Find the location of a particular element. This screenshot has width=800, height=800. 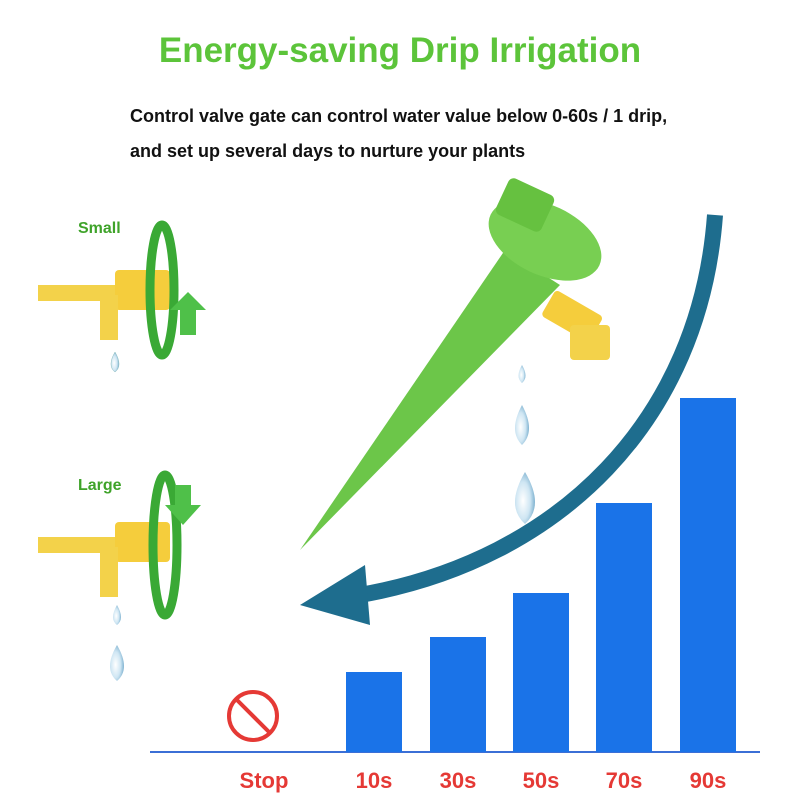

large-valve is located at coordinates (119, 575).